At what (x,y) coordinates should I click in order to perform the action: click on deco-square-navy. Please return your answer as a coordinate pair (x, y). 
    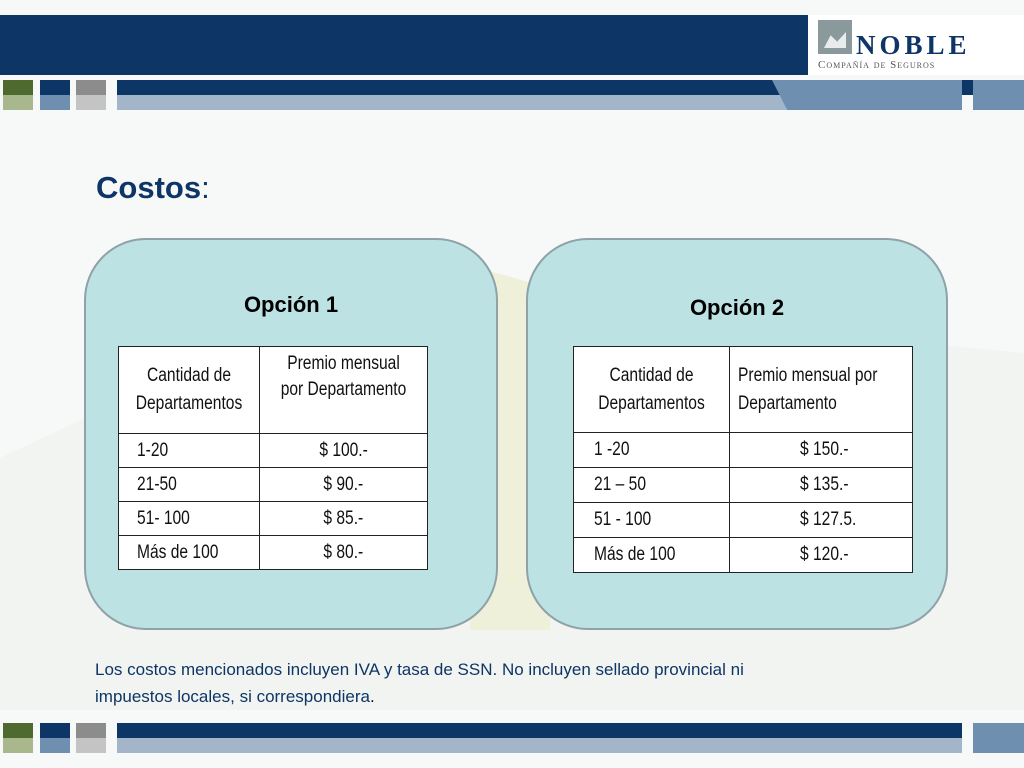
    Looking at the image, I should click on (55, 87).